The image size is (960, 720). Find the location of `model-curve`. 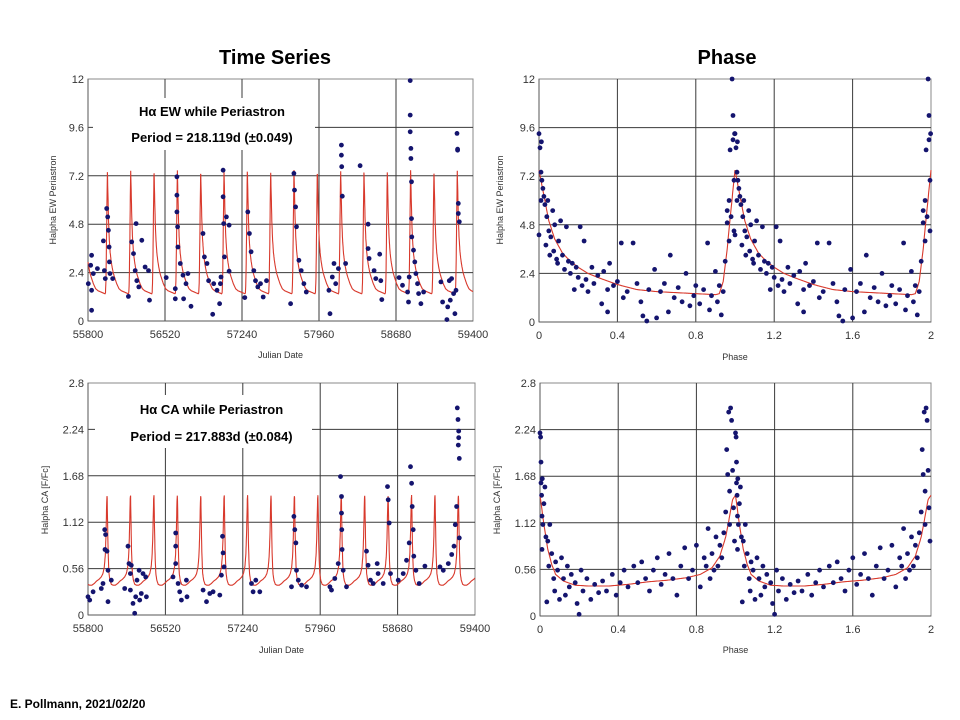

model-curve is located at coordinates (735, 232).